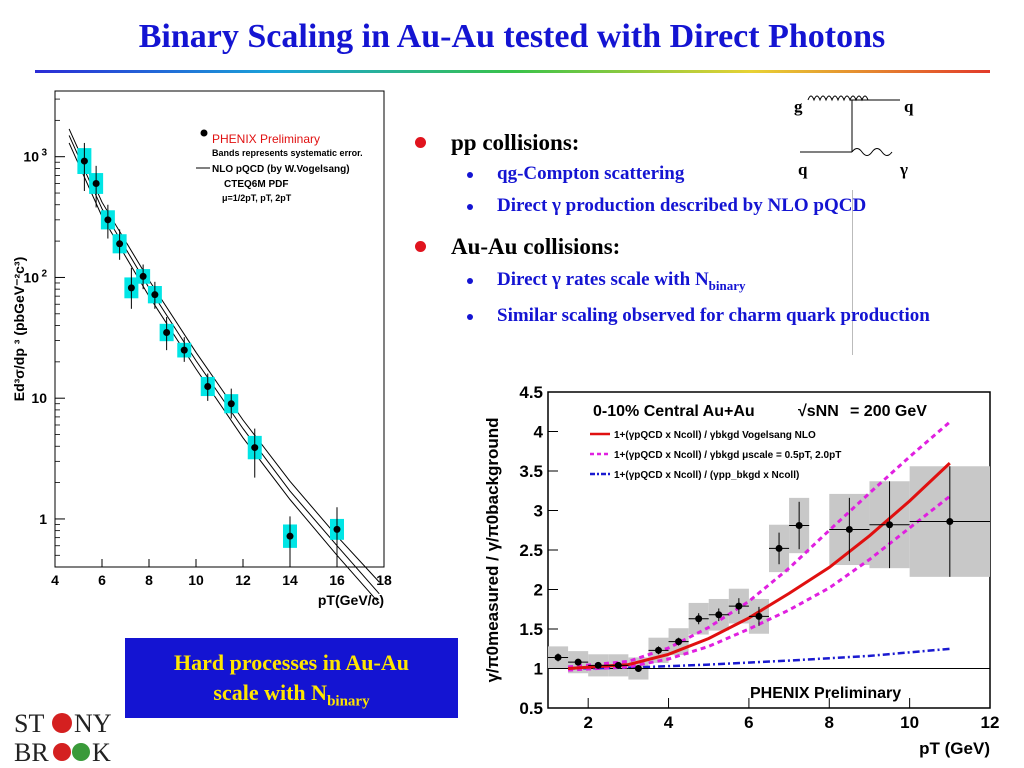 The image size is (1024, 768). What do you see at coordinates (852, 272) in the screenshot?
I see `divider-vertical` at bounding box center [852, 272].